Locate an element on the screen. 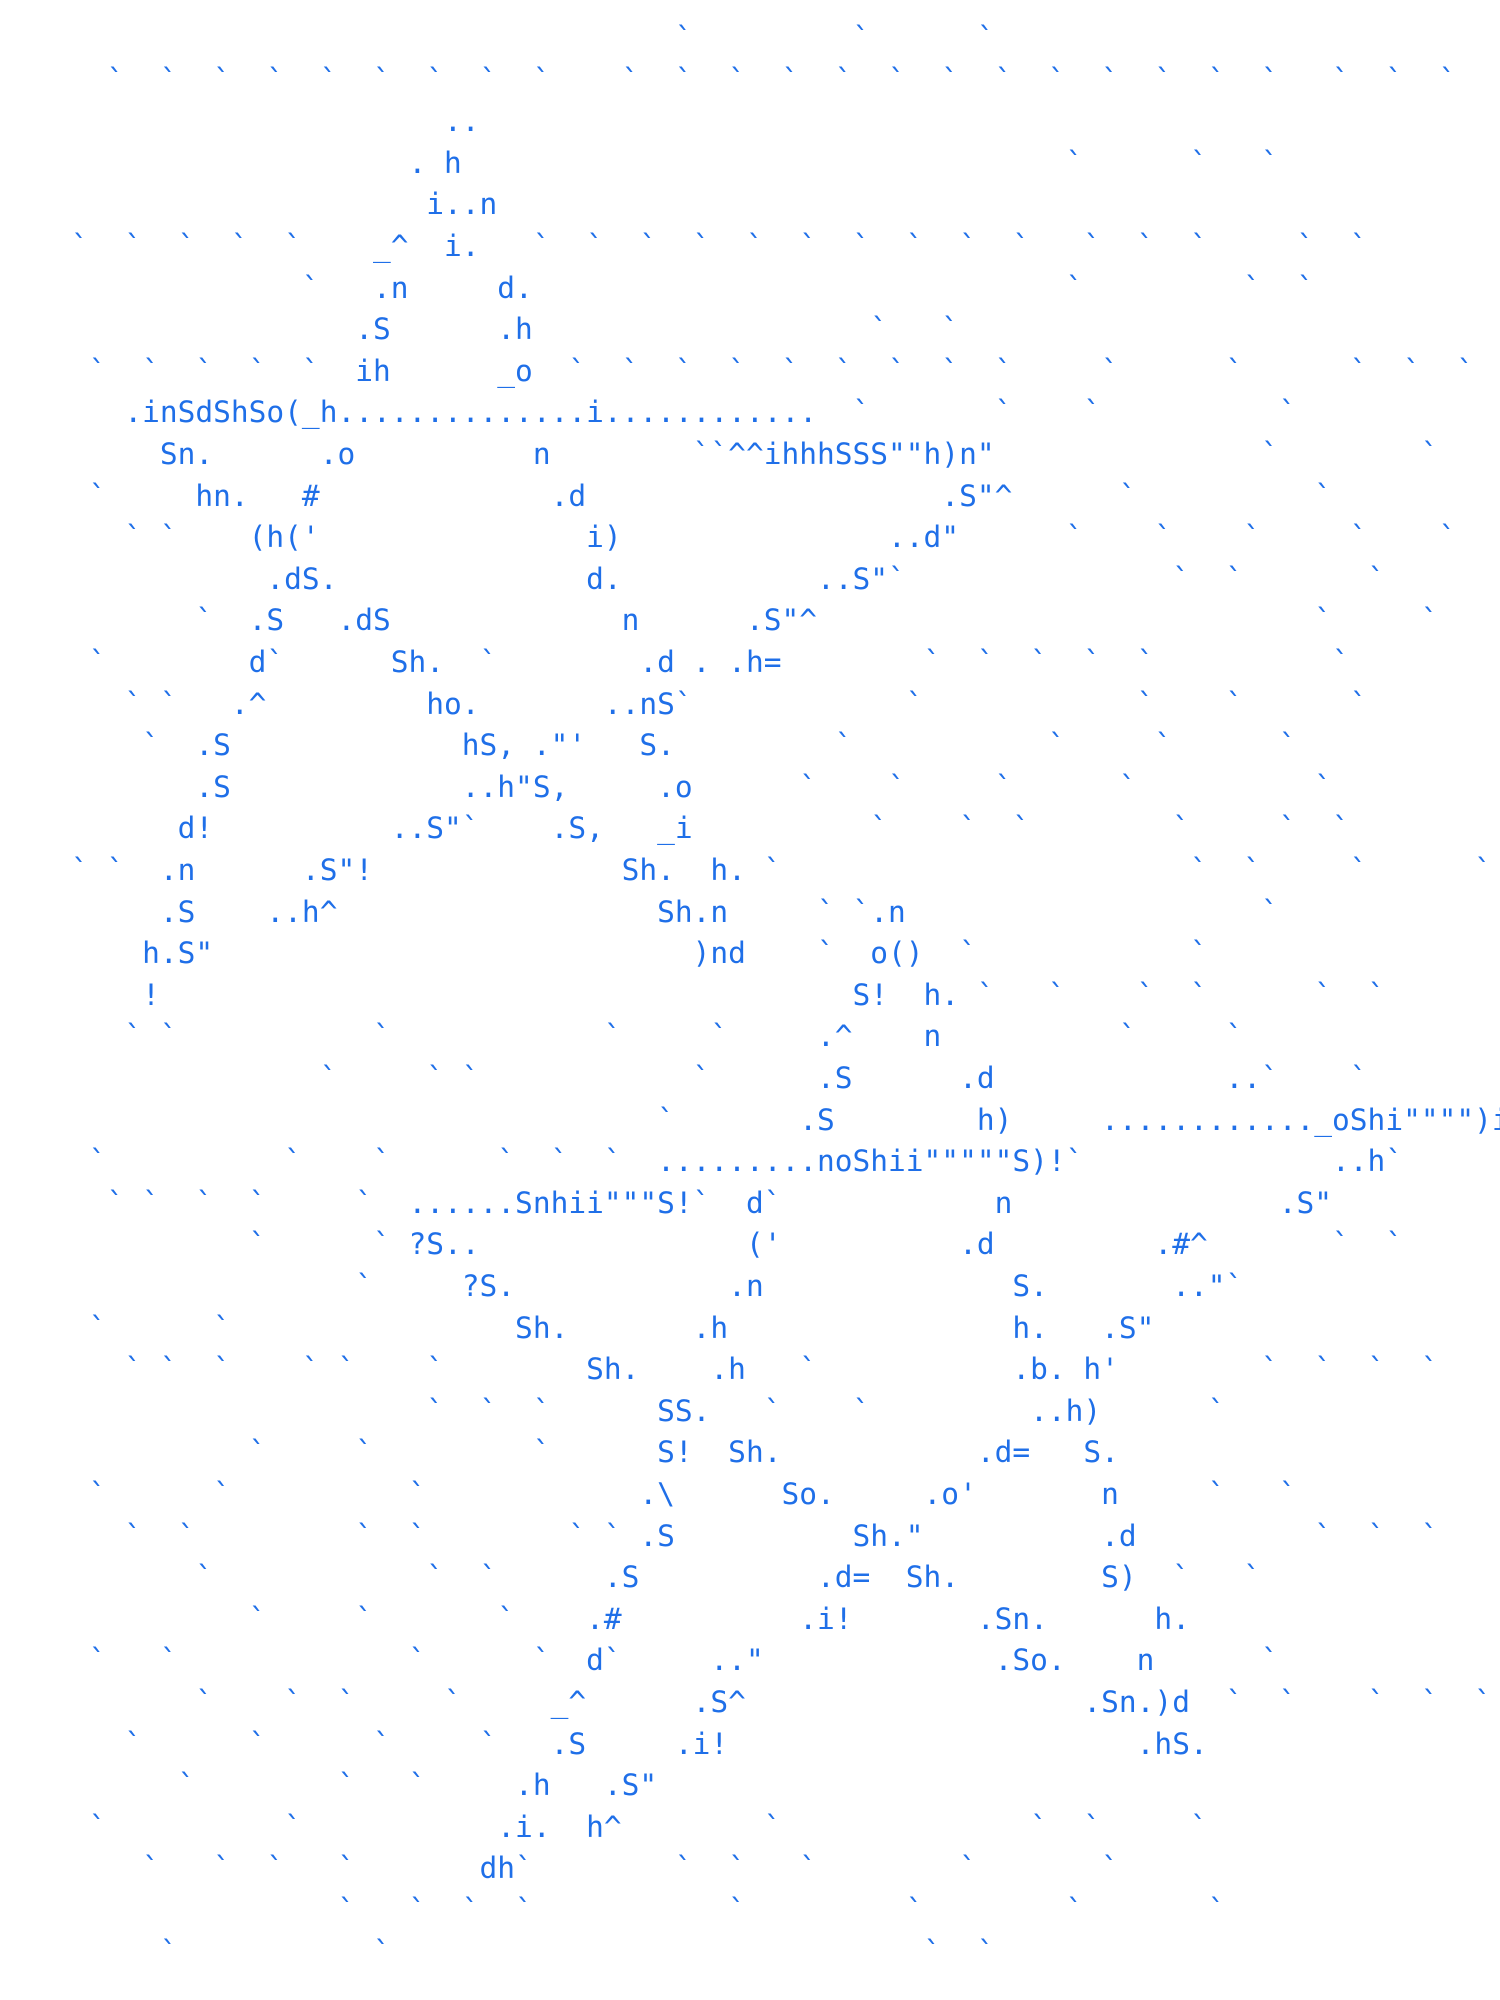 Image resolution: width=1500 pixels, height=2000 pixels. ascii-line: .S ..h^ Sh.n ` `.n ` is located at coordinates (639, 911).